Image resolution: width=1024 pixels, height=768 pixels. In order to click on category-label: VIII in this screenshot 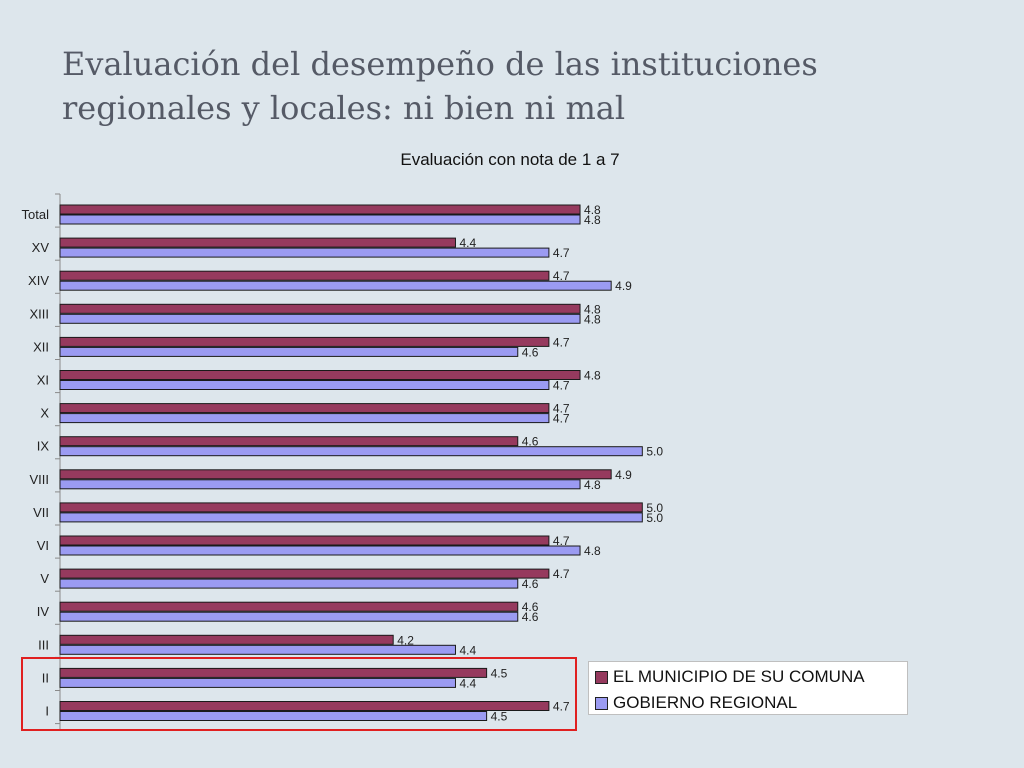, I will do `click(39, 479)`.